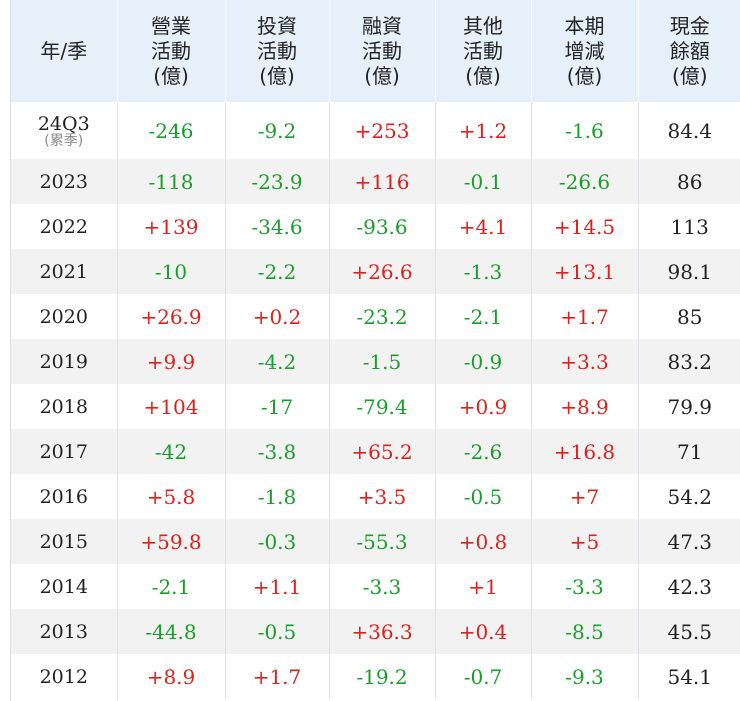 This screenshot has height=701, width=740. Describe the element at coordinates (382, 631) in the screenshot. I see `financing-cell: +36.3` at that location.